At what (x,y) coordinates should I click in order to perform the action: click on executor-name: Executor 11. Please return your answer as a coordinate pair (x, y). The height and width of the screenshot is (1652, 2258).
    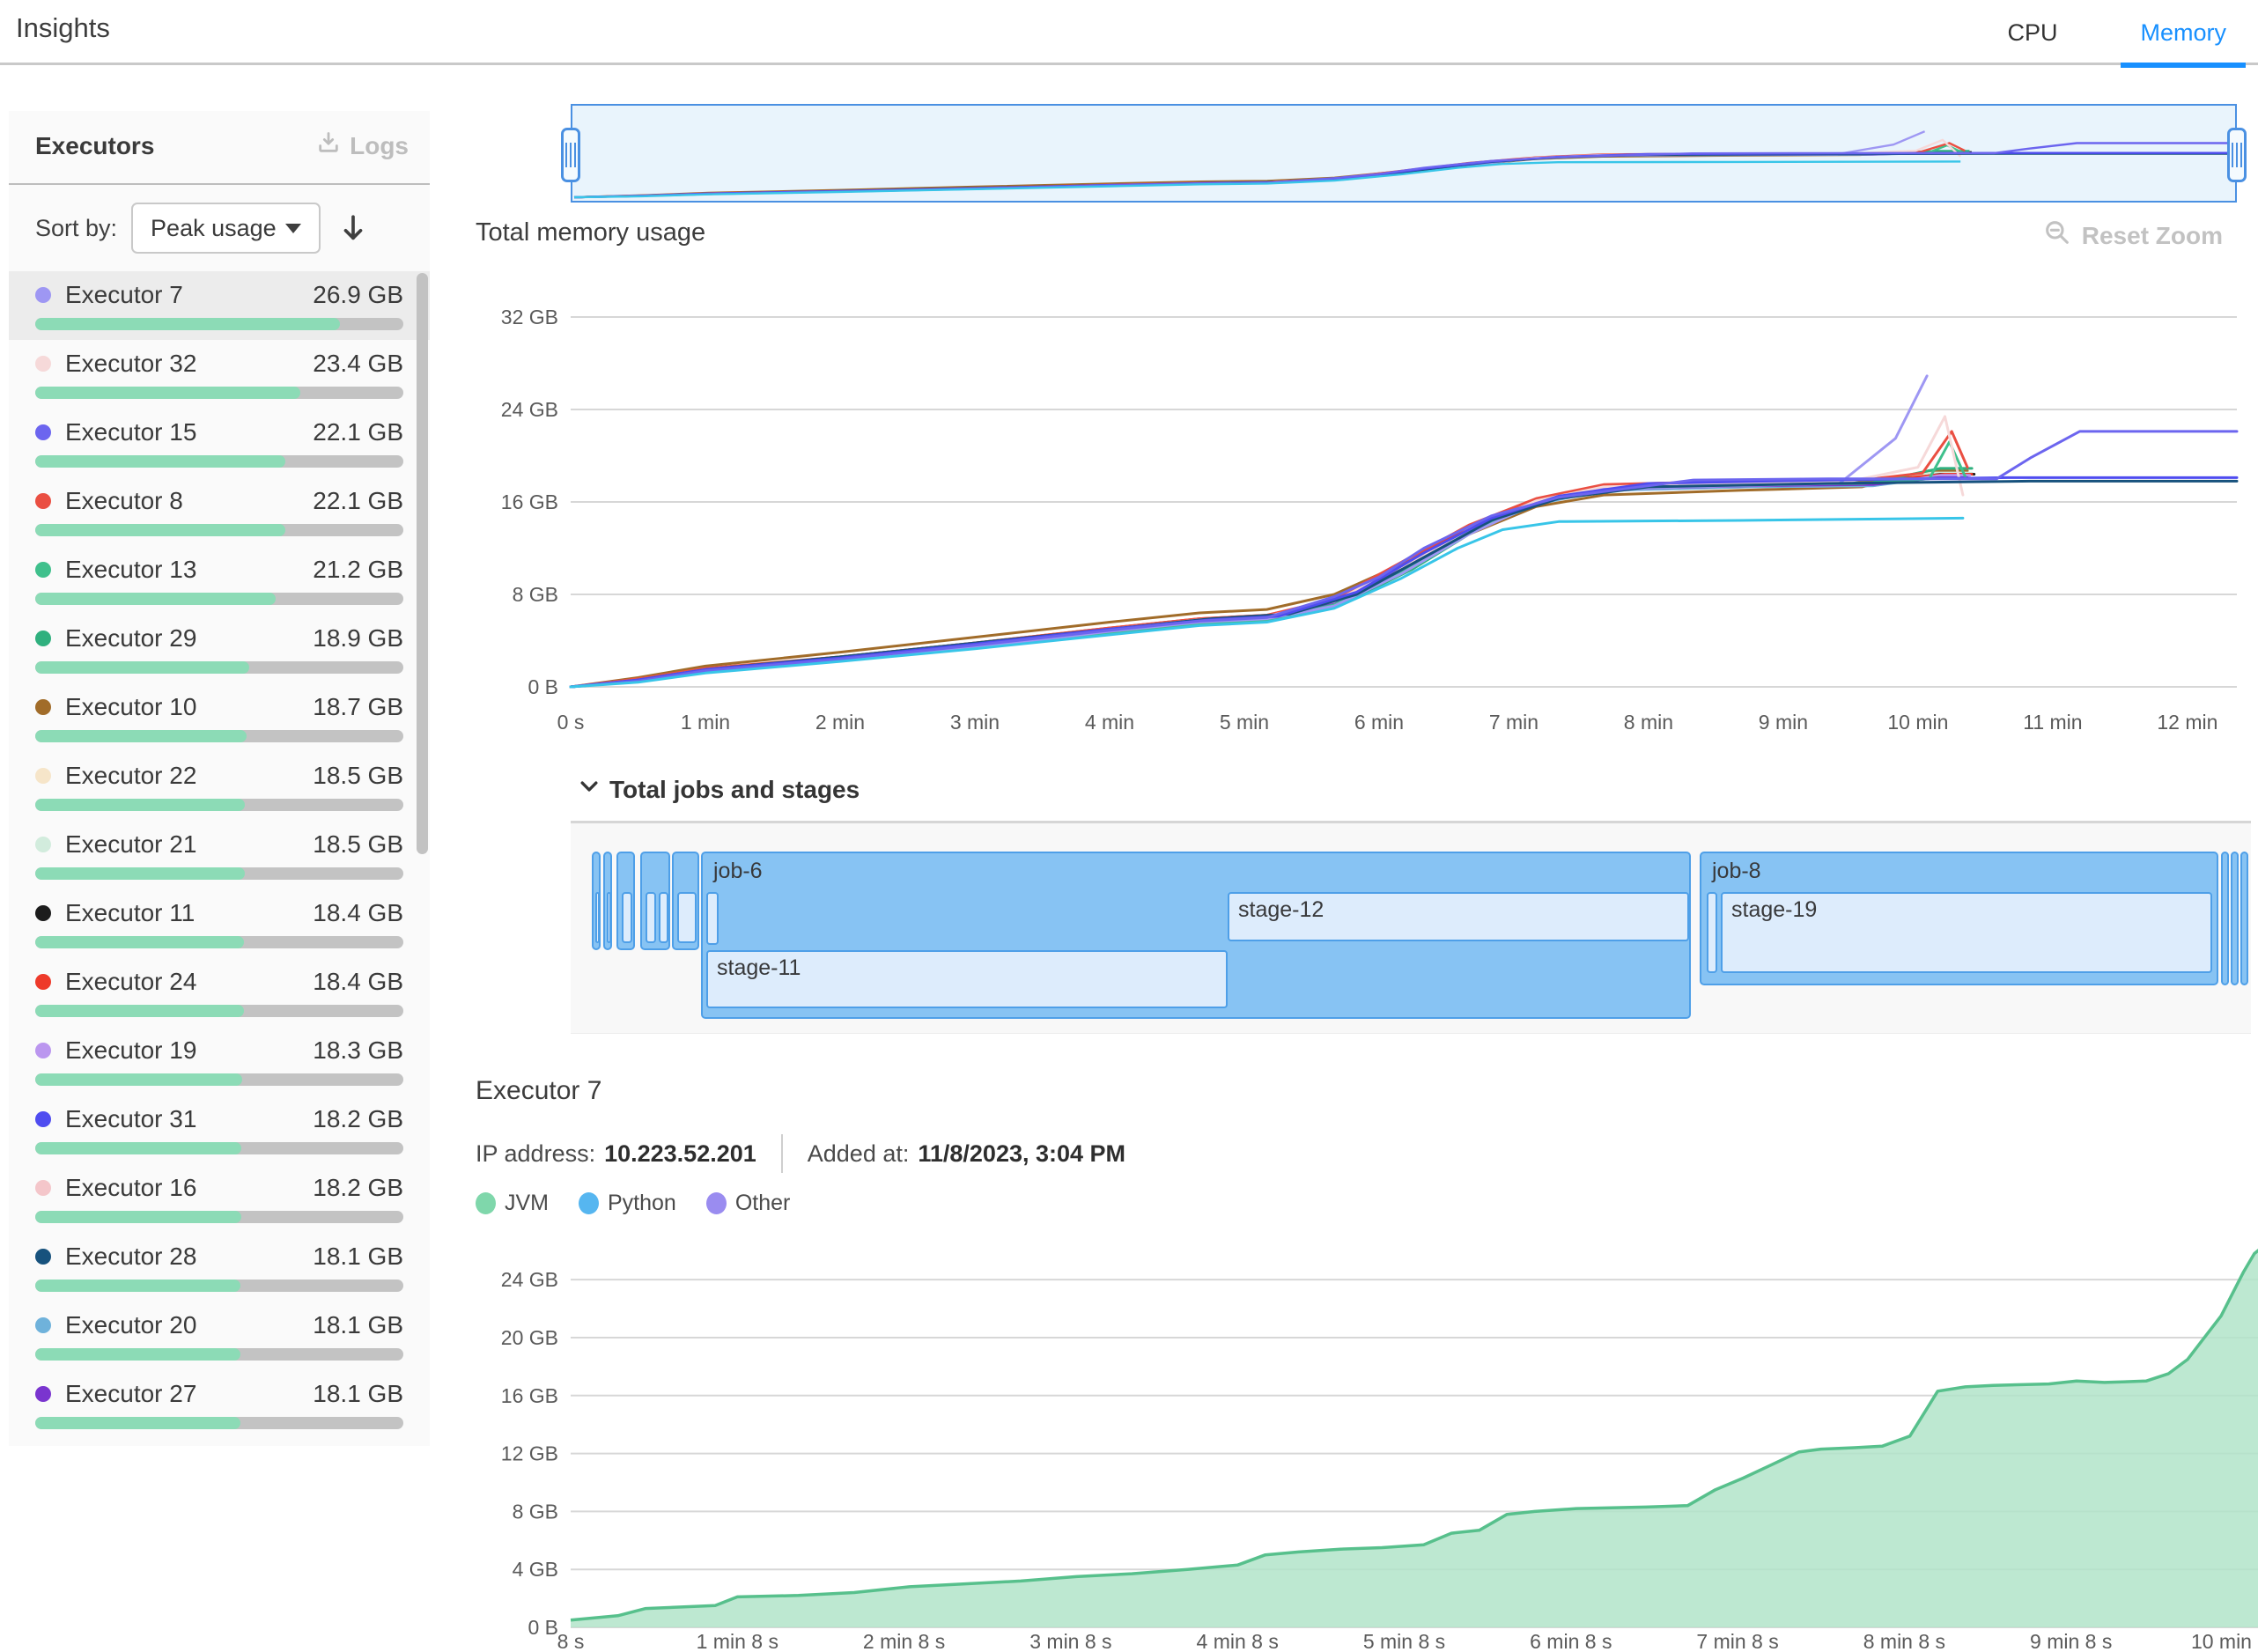
    Looking at the image, I should click on (130, 913).